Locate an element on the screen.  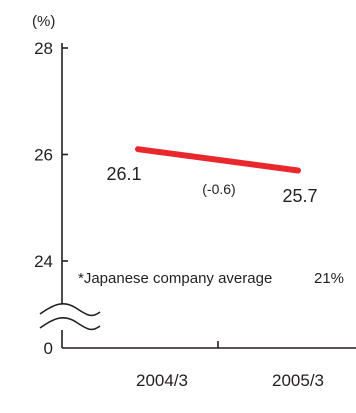
y-tick-label: 24 is located at coordinates (43, 261).